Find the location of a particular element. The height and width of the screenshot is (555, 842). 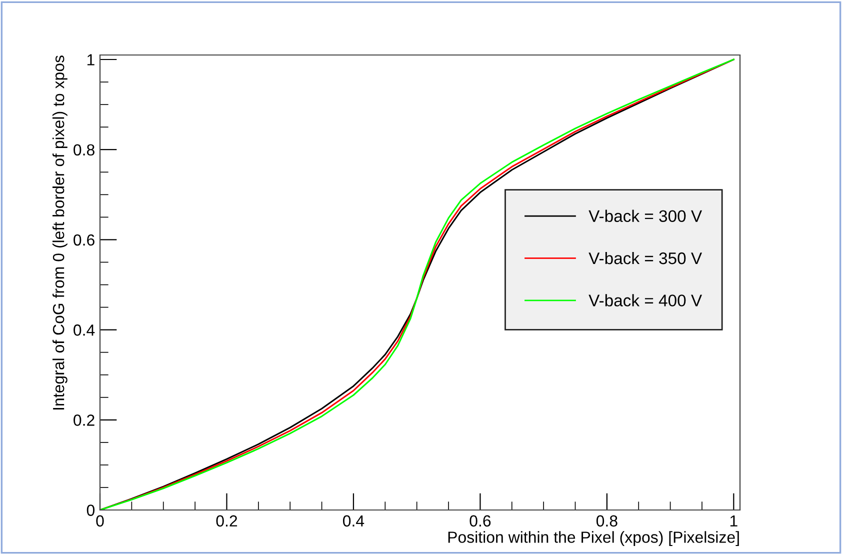

y-tick-label: 0.6 is located at coordinates (84, 240).